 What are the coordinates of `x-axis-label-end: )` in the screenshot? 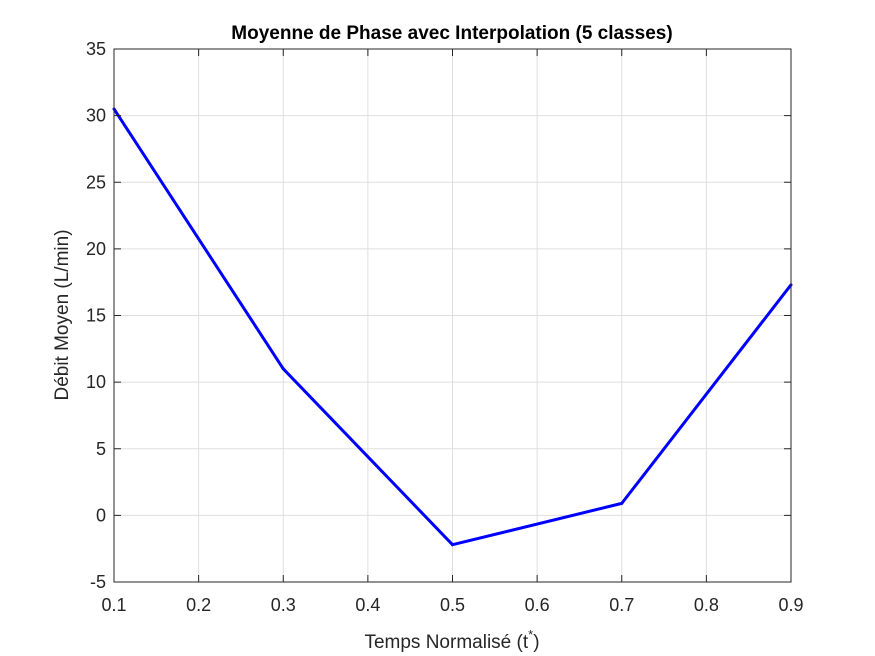 It's located at (536, 642).